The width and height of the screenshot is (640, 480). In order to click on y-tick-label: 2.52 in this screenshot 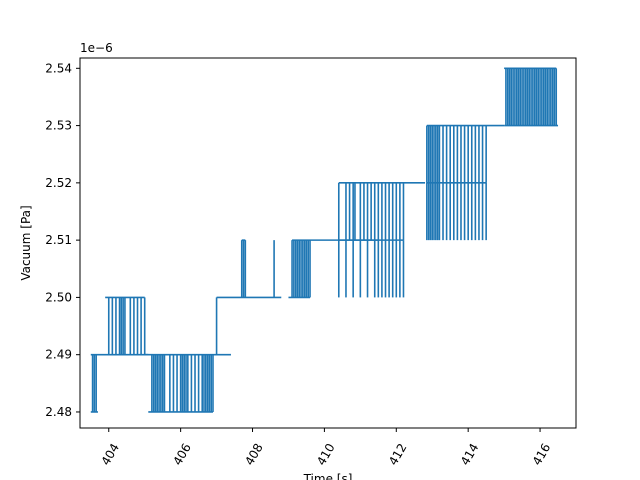, I will do `click(58, 183)`.